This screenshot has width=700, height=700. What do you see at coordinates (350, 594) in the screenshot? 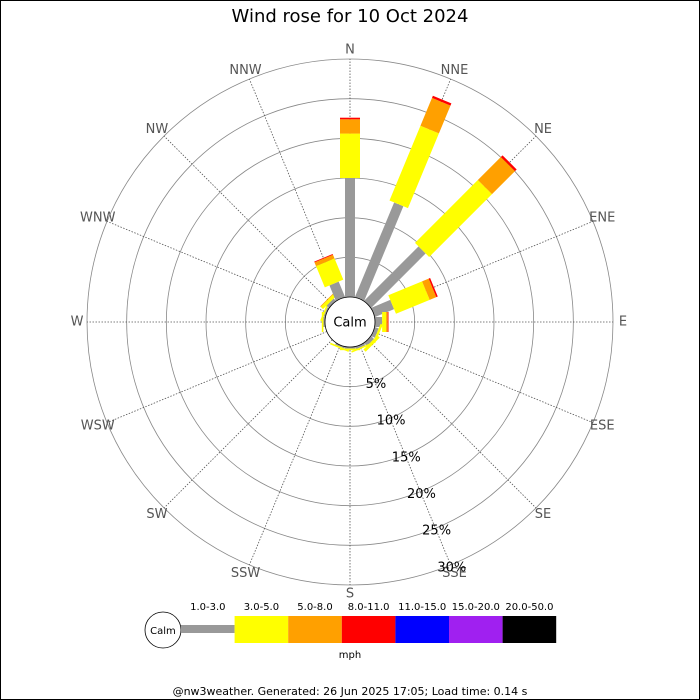
I see `direction-label: S` at bounding box center [350, 594].